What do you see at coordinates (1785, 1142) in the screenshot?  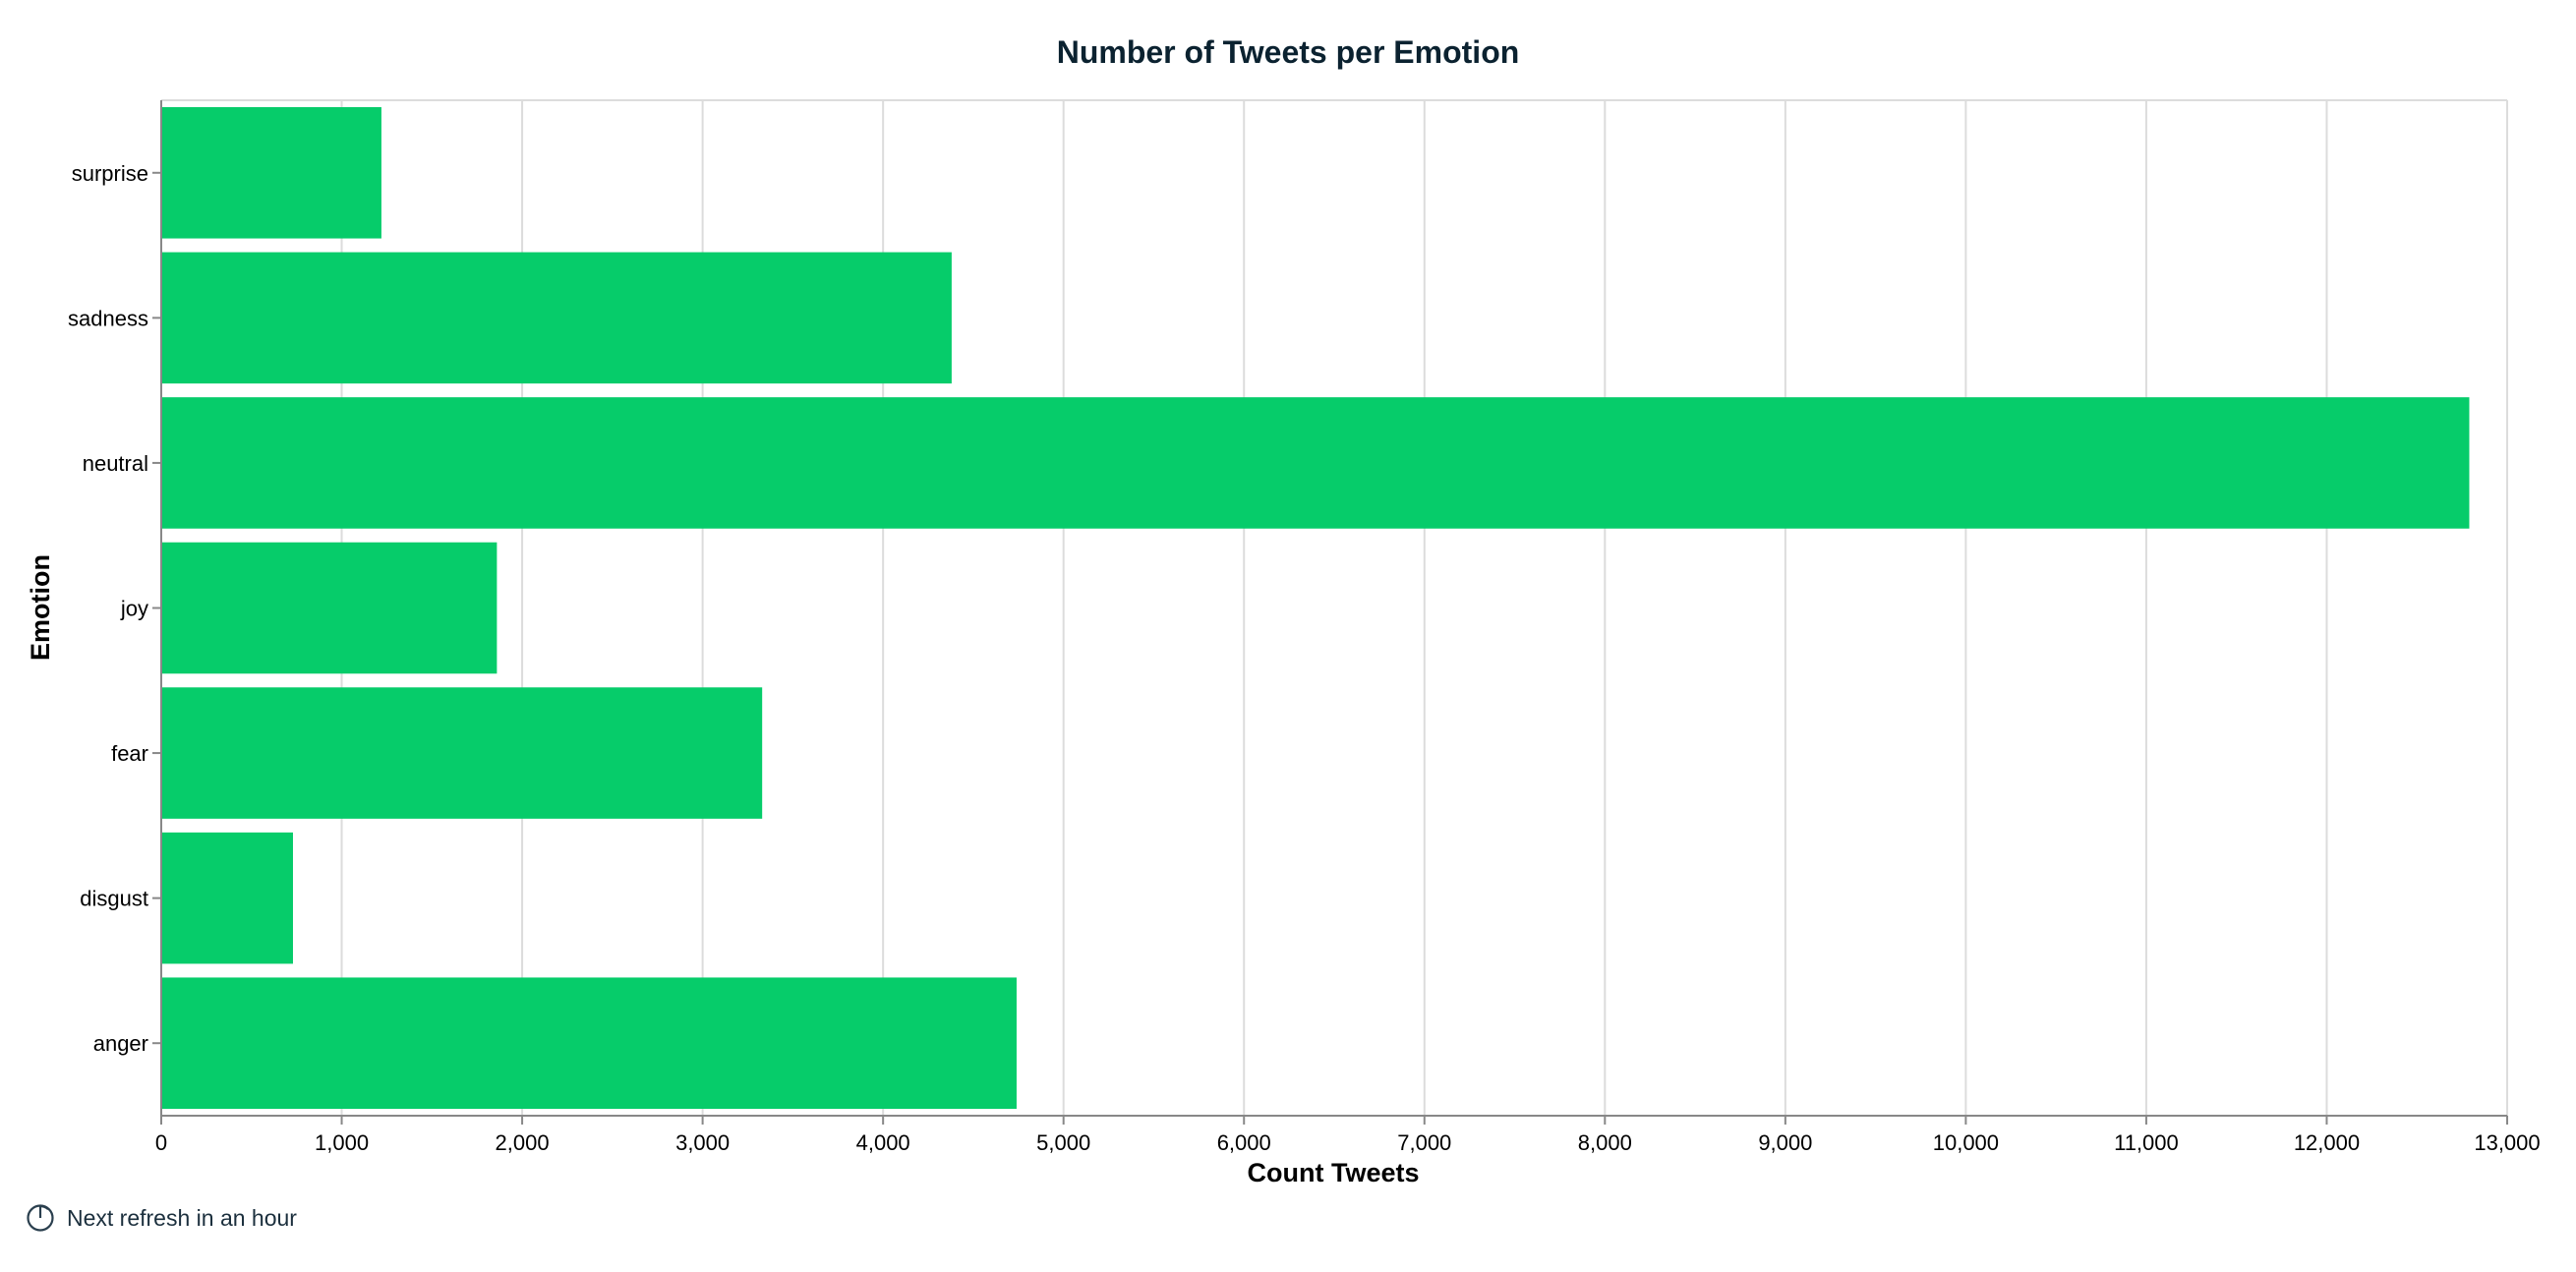 I see `x-tick-label: 9,000` at bounding box center [1785, 1142].